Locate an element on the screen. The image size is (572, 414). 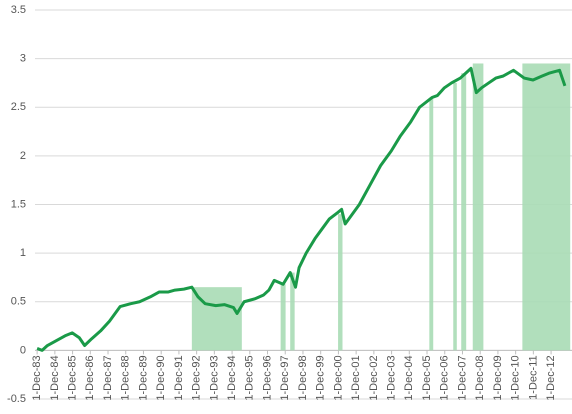
x-tick-label: 1-Dec-83 is located at coordinates (37, 377).